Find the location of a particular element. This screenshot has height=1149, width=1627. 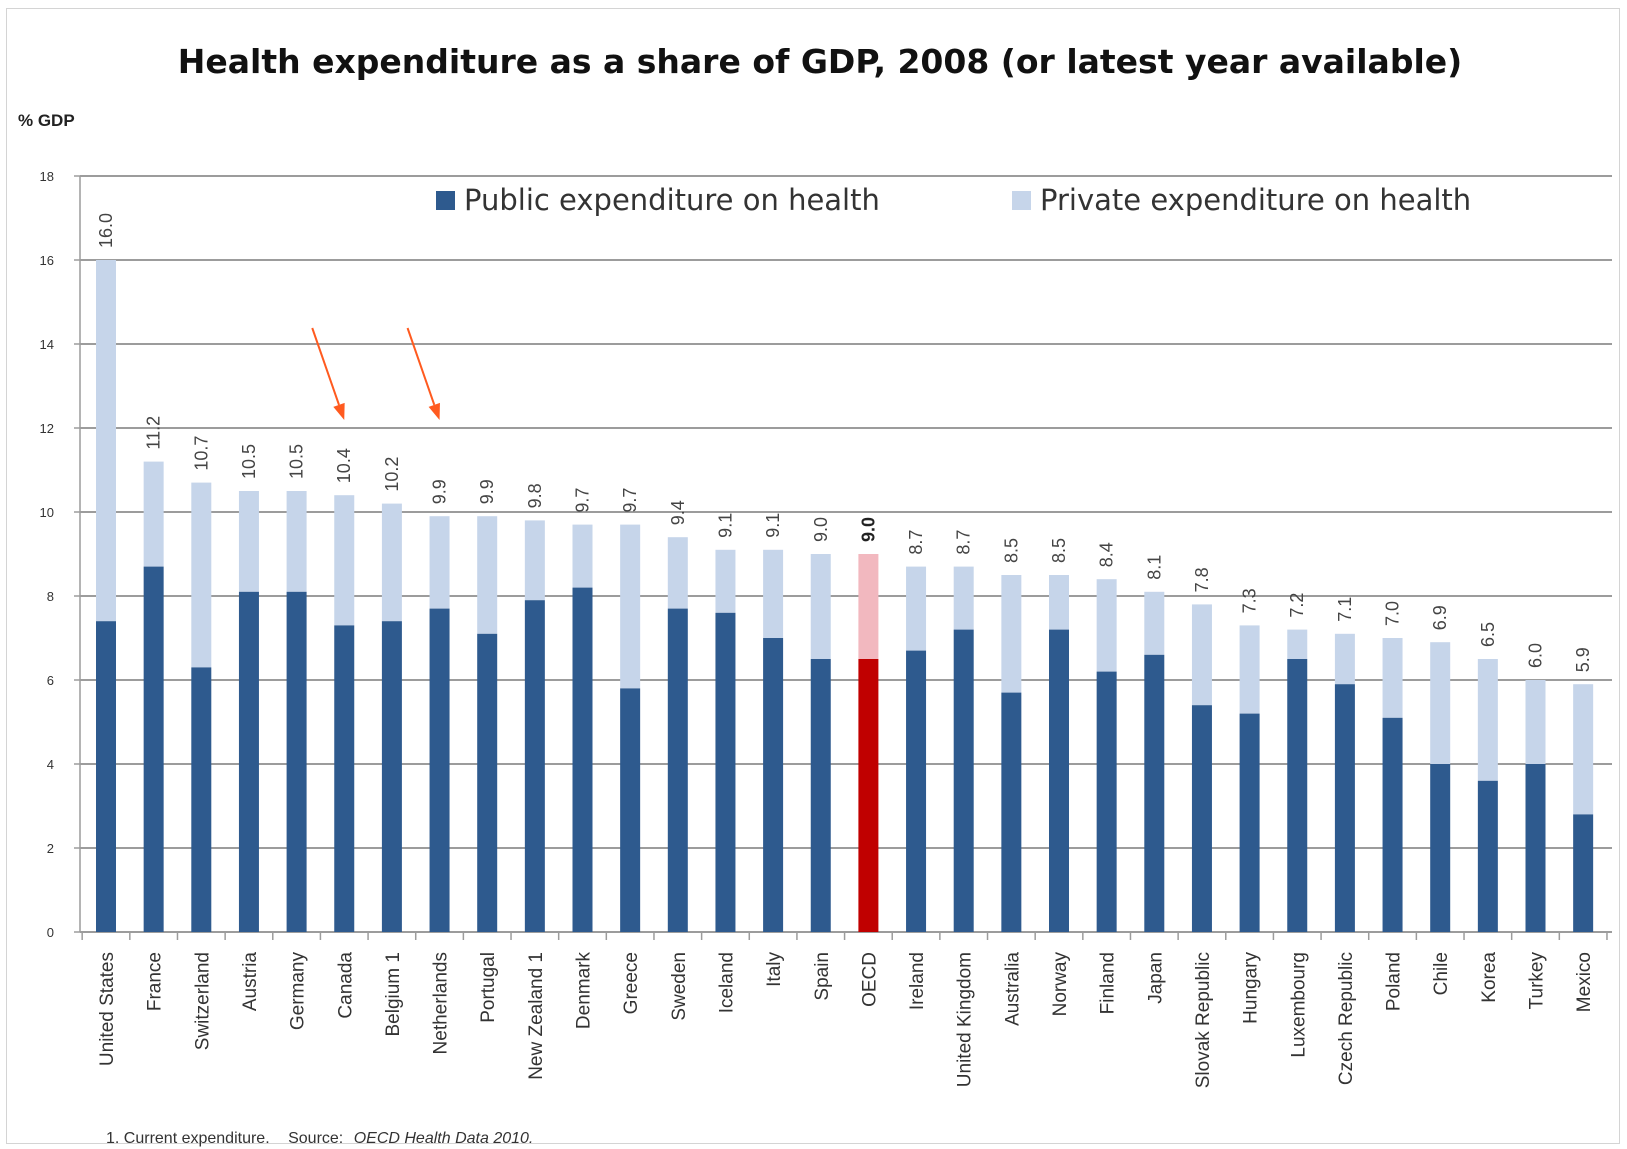

data-label-czech-republic: 7.1 is located at coordinates (1345, 609).